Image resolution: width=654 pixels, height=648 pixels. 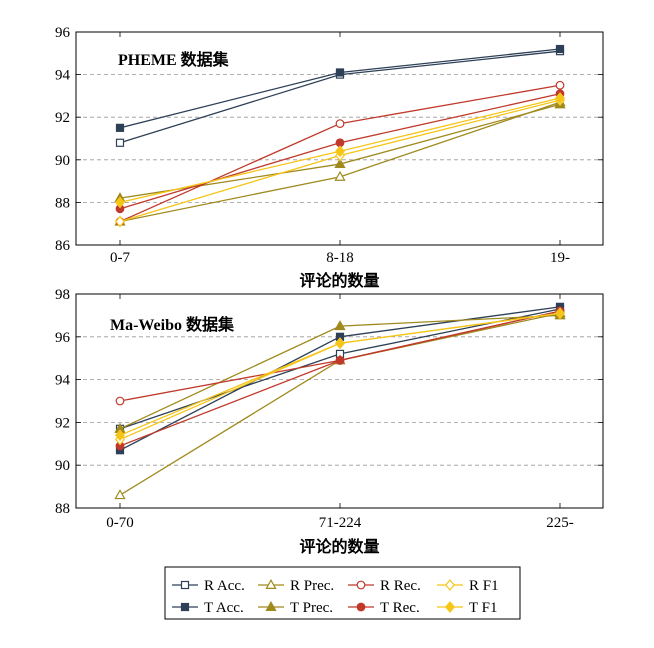 What do you see at coordinates (400, 608) in the screenshot?
I see `legend-label: T Rec.` at bounding box center [400, 608].